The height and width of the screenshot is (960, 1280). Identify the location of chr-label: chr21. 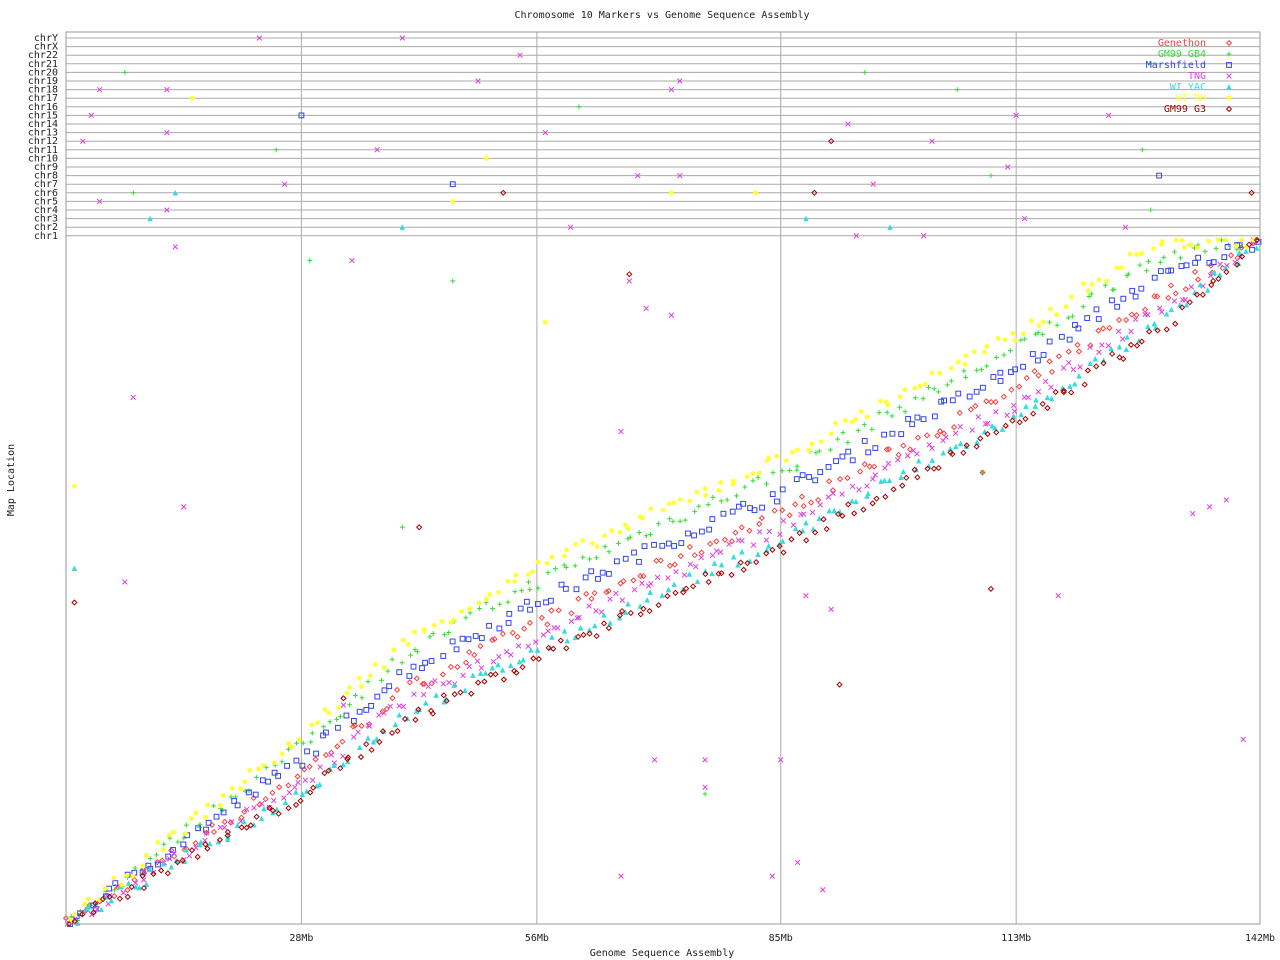
(43, 64).